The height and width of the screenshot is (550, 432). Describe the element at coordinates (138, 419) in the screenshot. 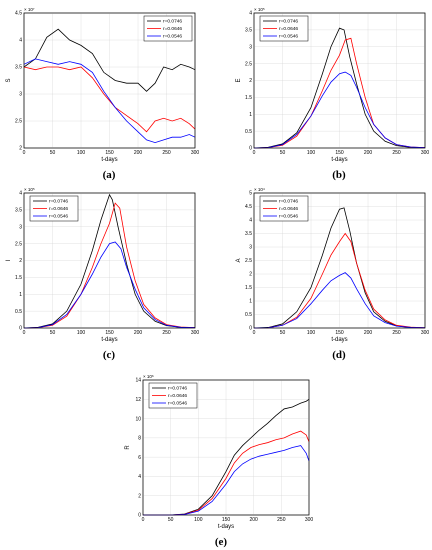

I see `y-tick-label: 10` at that location.